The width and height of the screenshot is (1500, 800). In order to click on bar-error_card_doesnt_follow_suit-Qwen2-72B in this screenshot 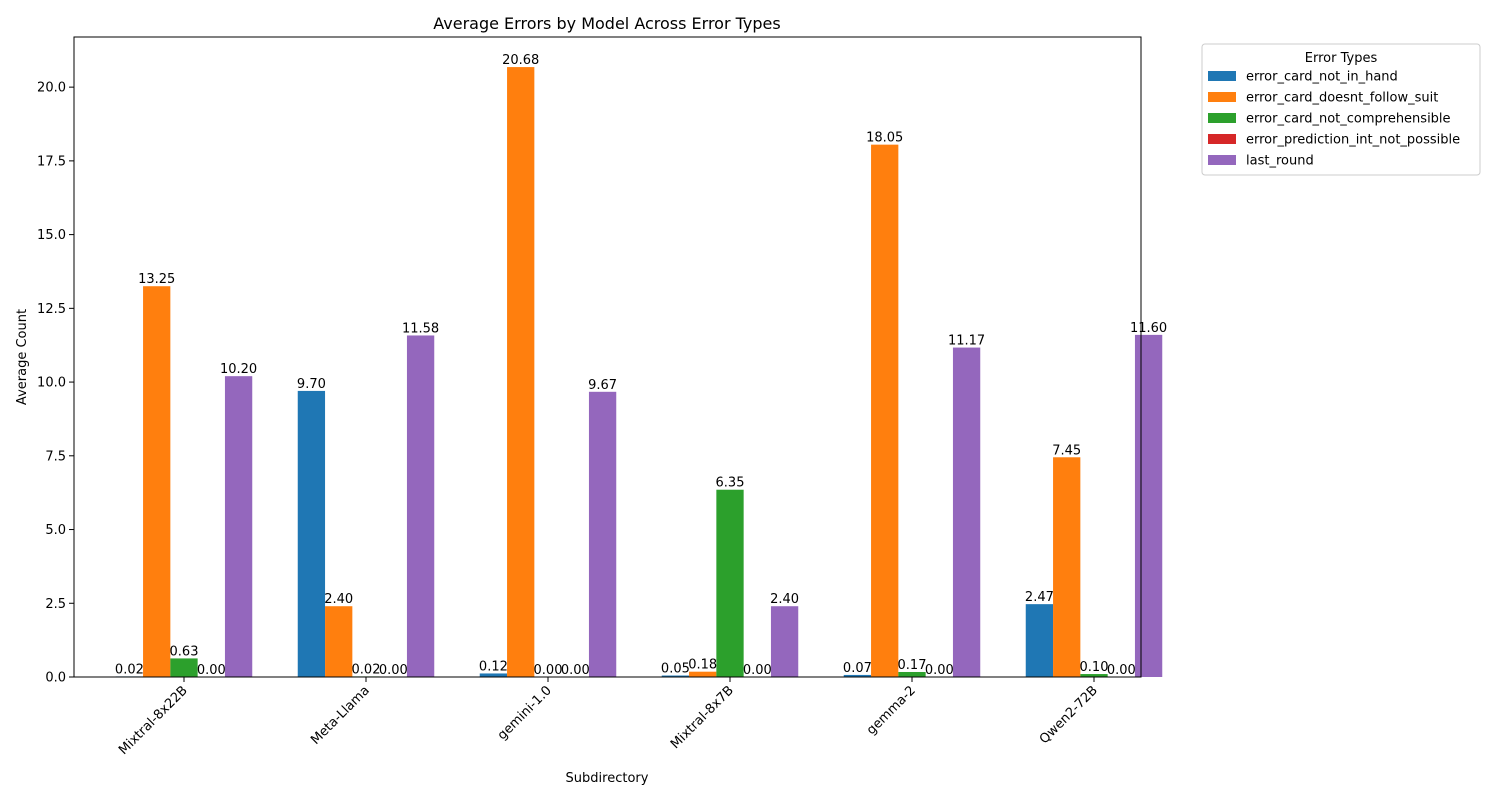, I will do `click(1067, 567)`.